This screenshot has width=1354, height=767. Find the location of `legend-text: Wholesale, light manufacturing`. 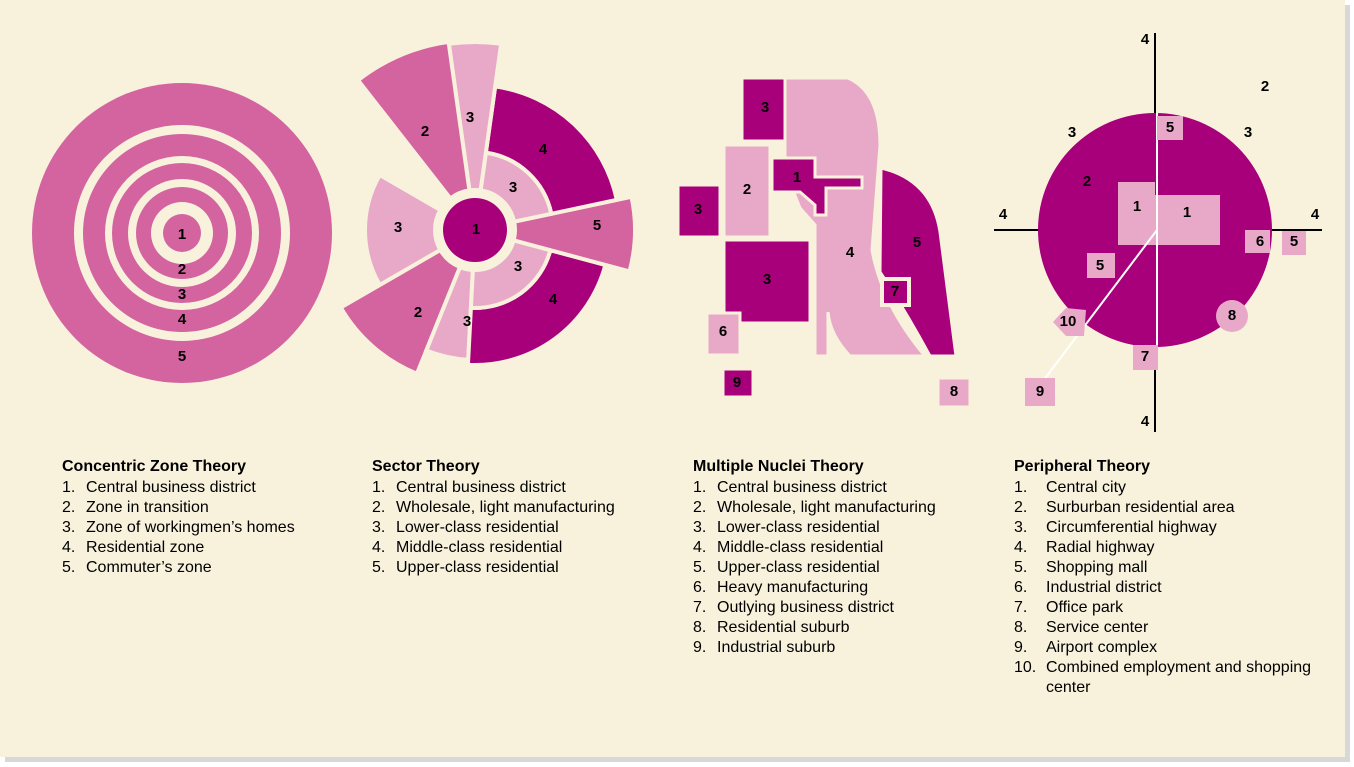

legend-text: Wholesale, light manufacturing is located at coordinates (826, 507).